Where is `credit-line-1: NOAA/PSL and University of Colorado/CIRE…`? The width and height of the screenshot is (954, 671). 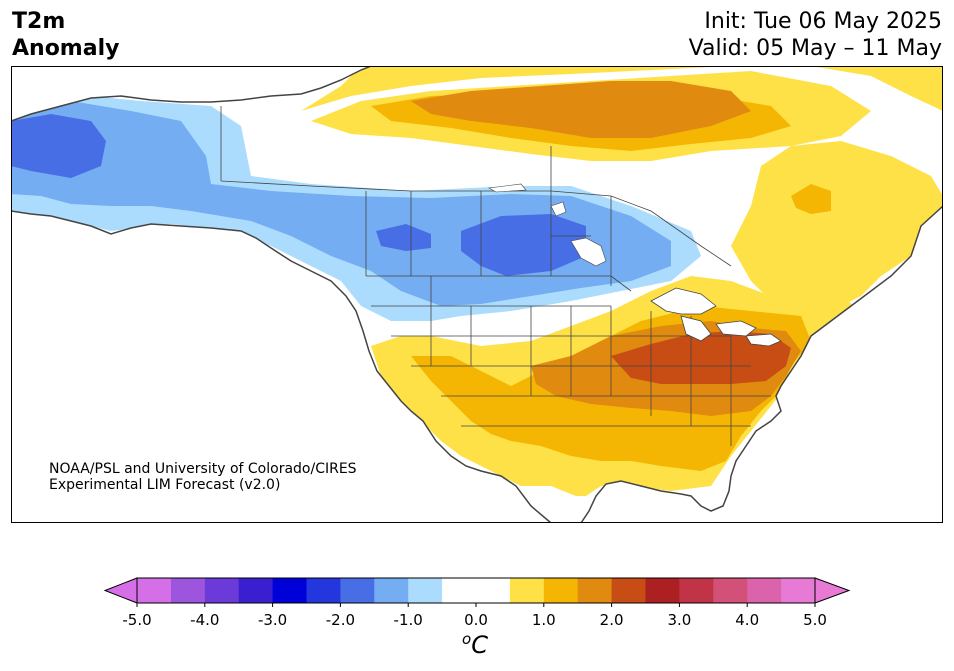 credit-line-1: NOAA/PSL and University of Colorado/CIRE… is located at coordinates (203, 469).